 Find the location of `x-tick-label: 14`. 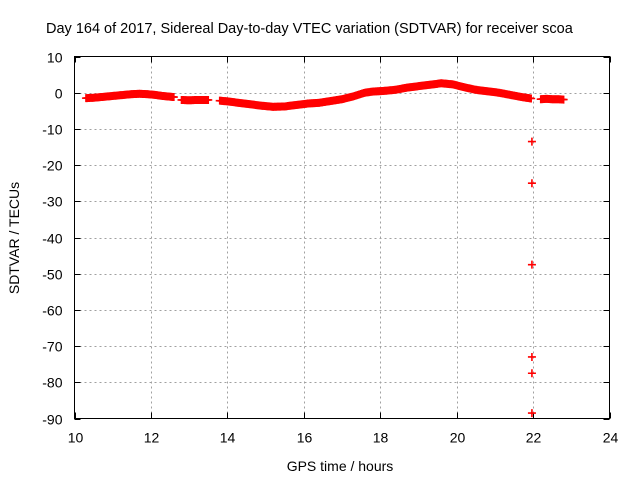

x-tick-label: 14 is located at coordinates (228, 438).